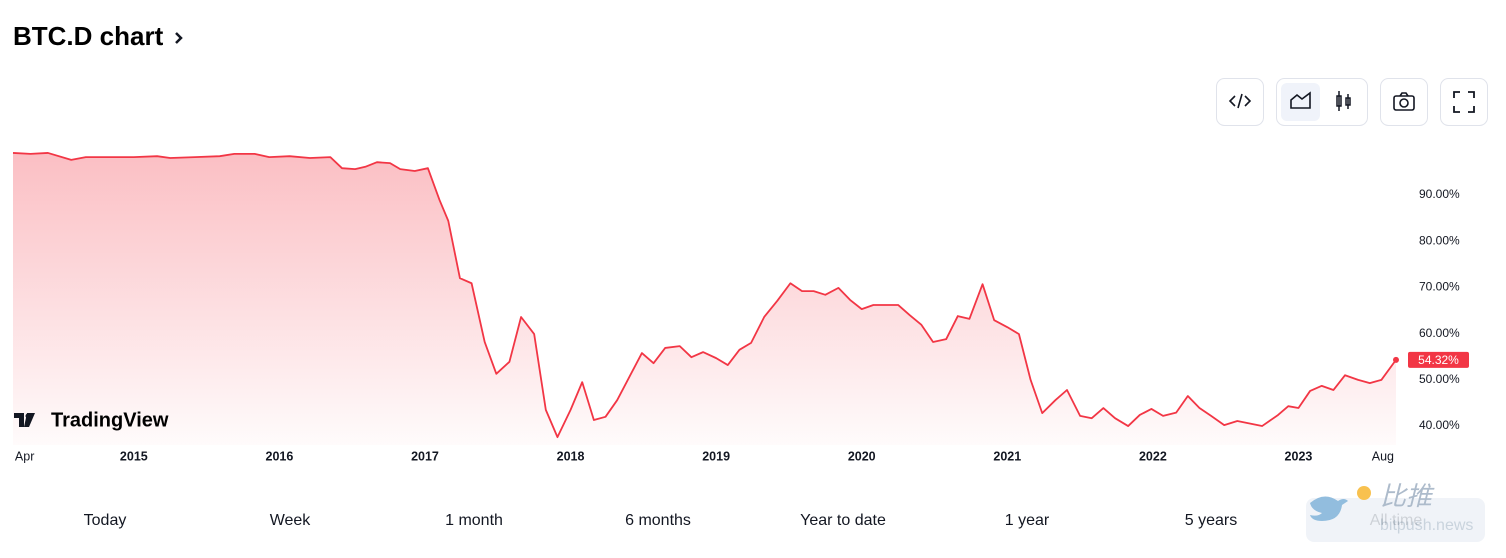 The image size is (1506, 558). Describe the element at coordinates (105, 520) in the screenshot. I see `range-tab: Today` at that location.